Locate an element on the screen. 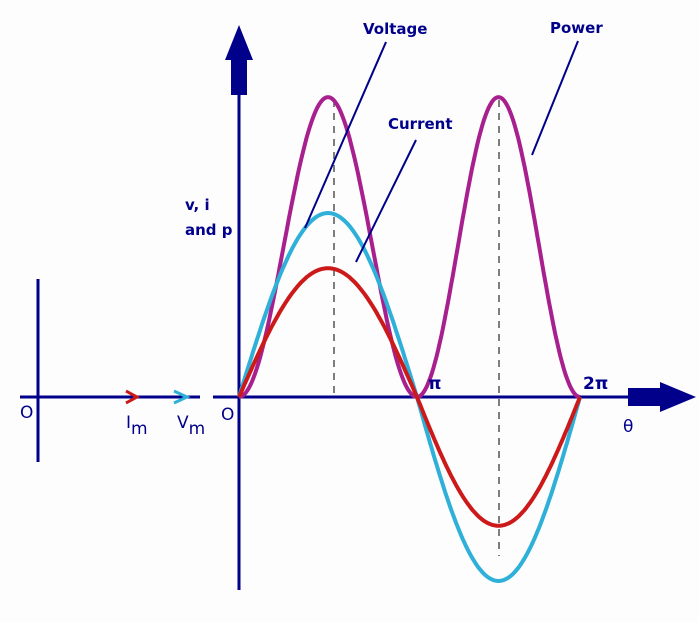 The image size is (699, 623). y-axis-label-line2: and p is located at coordinates (209, 230).